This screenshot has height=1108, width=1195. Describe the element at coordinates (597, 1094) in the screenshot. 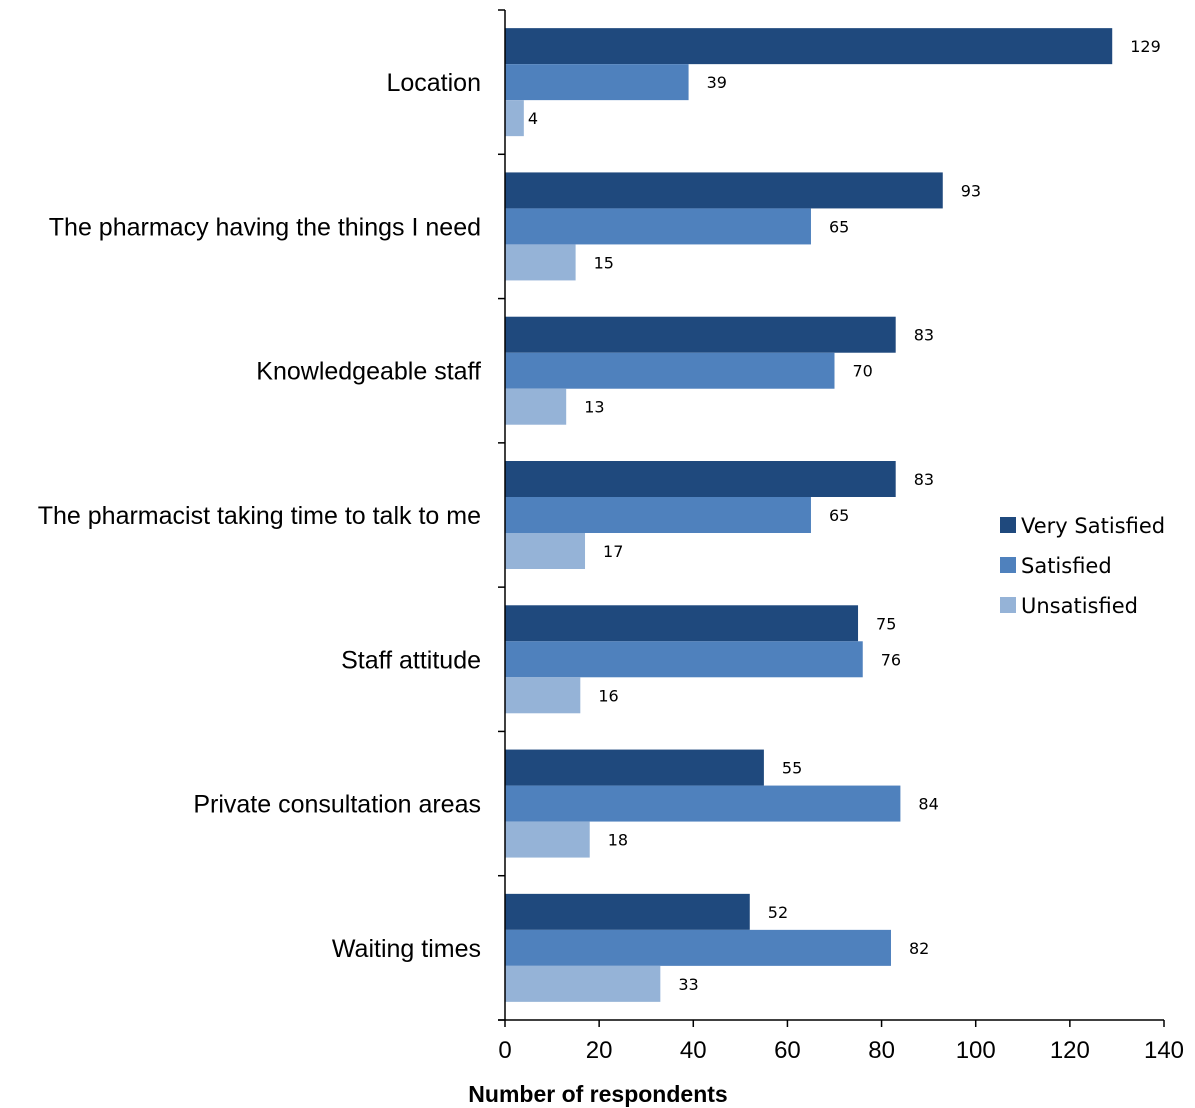

I see `x-axis-title: Number of respondents` at that location.